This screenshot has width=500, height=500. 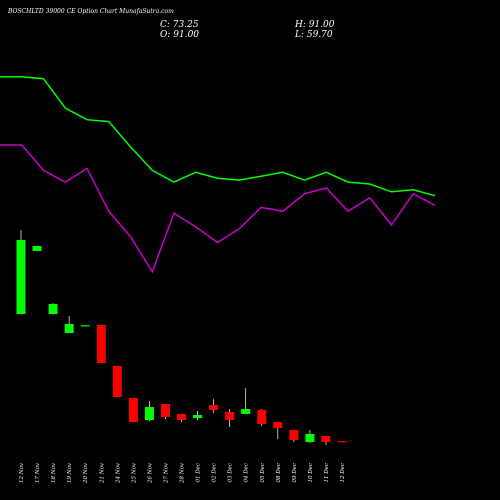 I want to click on candle-03-dec, so click(x=230, y=418).